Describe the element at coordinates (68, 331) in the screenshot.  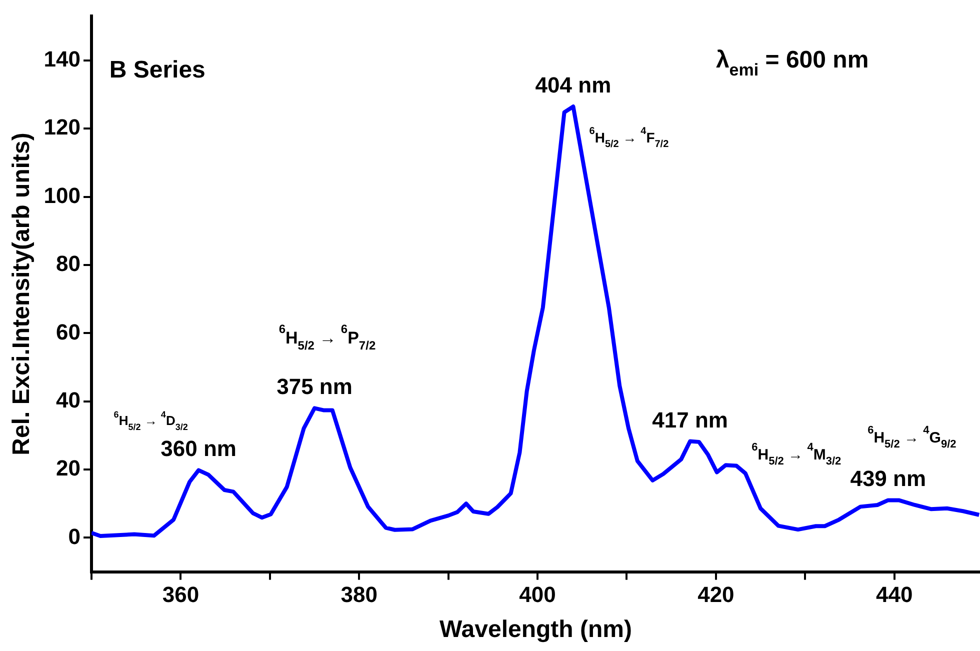
I see `y-tick-label: 60` at that location.